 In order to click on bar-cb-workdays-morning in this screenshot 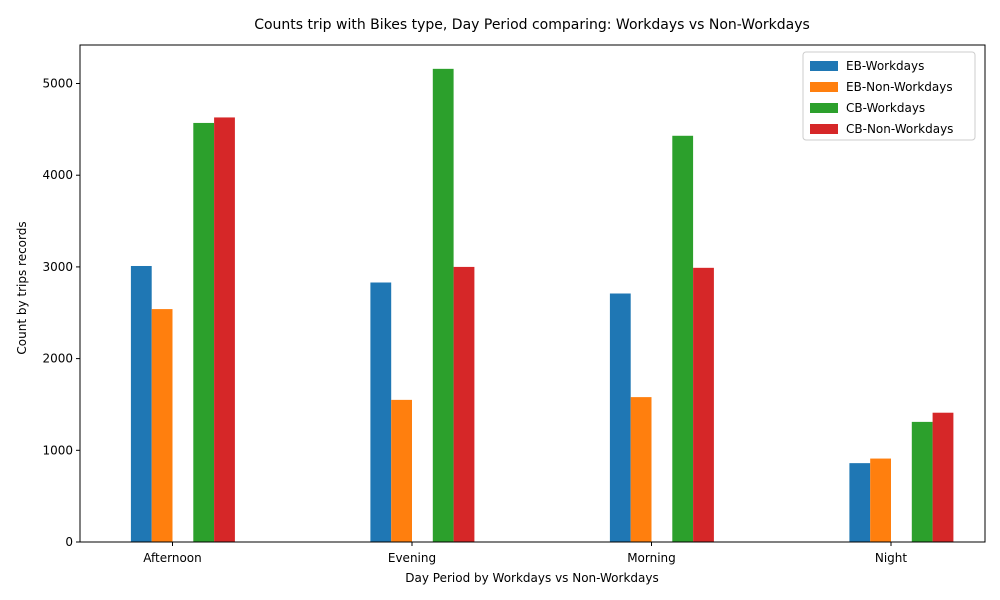, I will do `click(683, 338)`.